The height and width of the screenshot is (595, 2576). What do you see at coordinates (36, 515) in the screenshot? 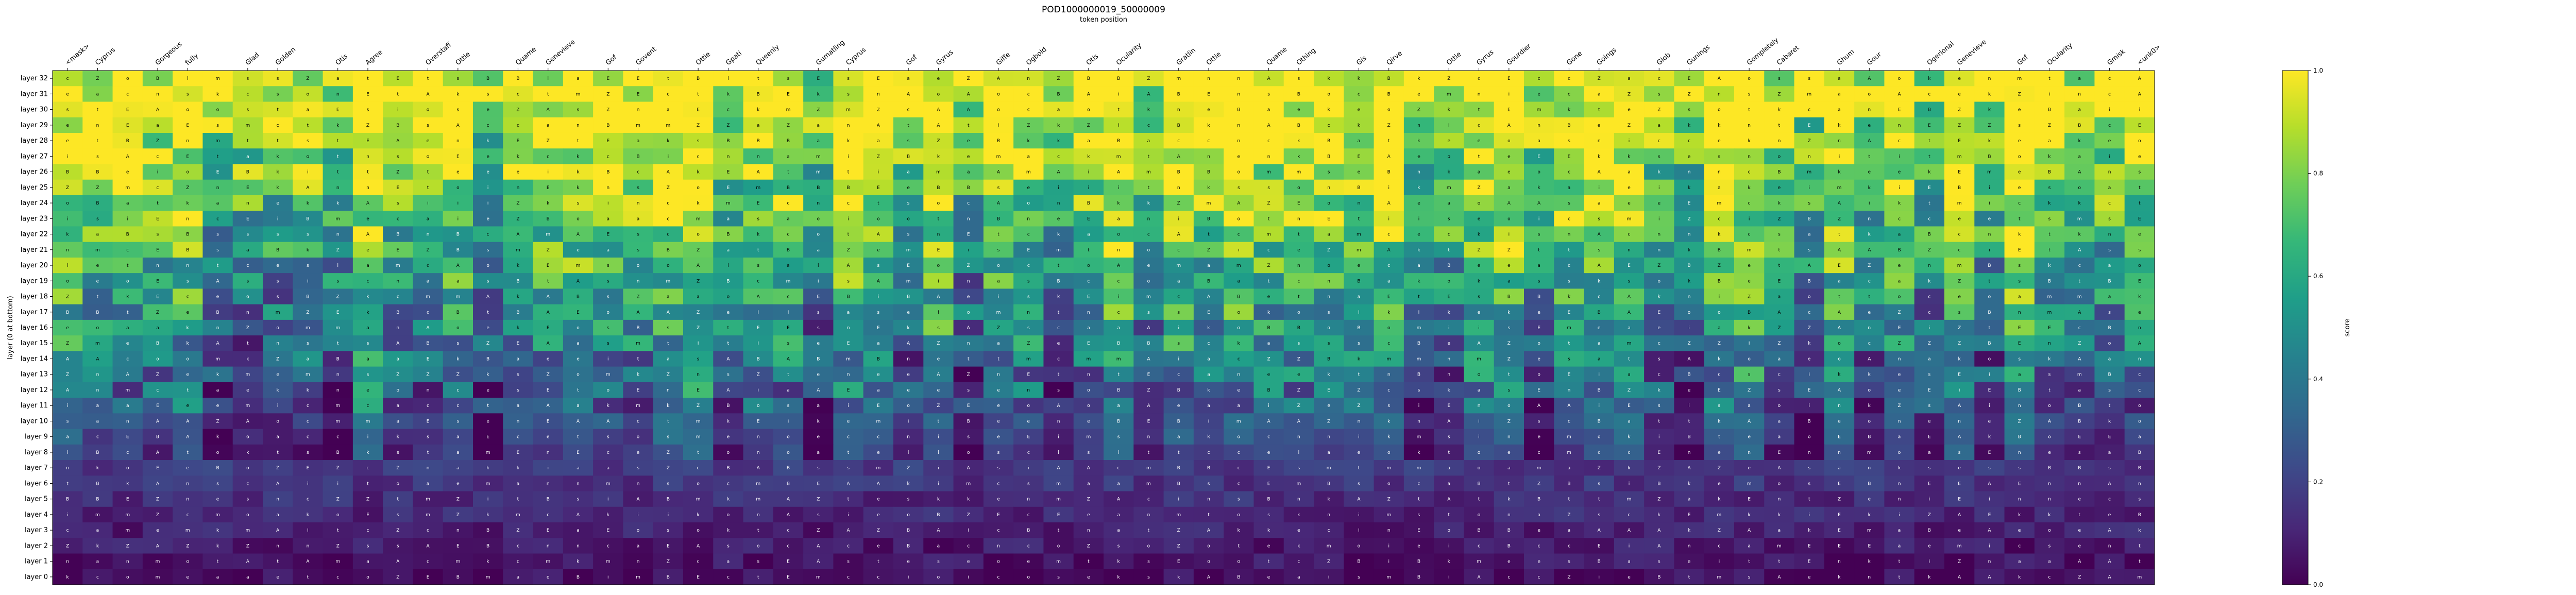
I see `y-tick-label: layer 4` at bounding box center [36, 515].